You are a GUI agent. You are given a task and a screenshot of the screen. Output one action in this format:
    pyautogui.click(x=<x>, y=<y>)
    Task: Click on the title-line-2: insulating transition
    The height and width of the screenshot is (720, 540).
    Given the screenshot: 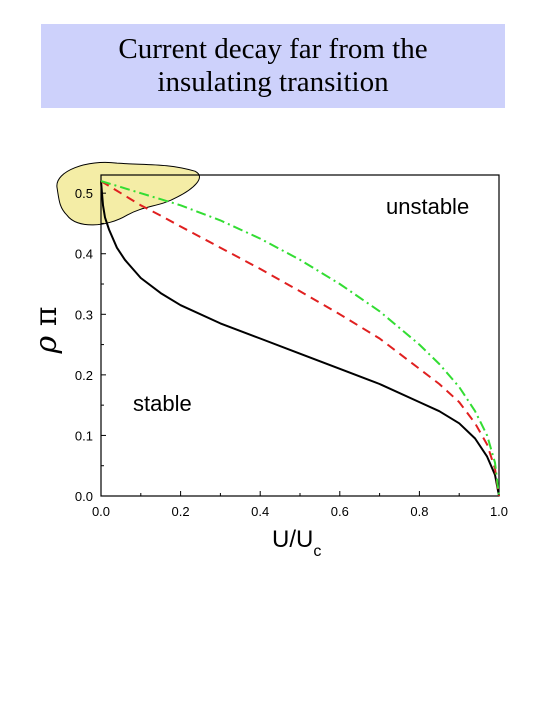 What is the action you would take?
    pyautogui.click(x=273, y=82)
    